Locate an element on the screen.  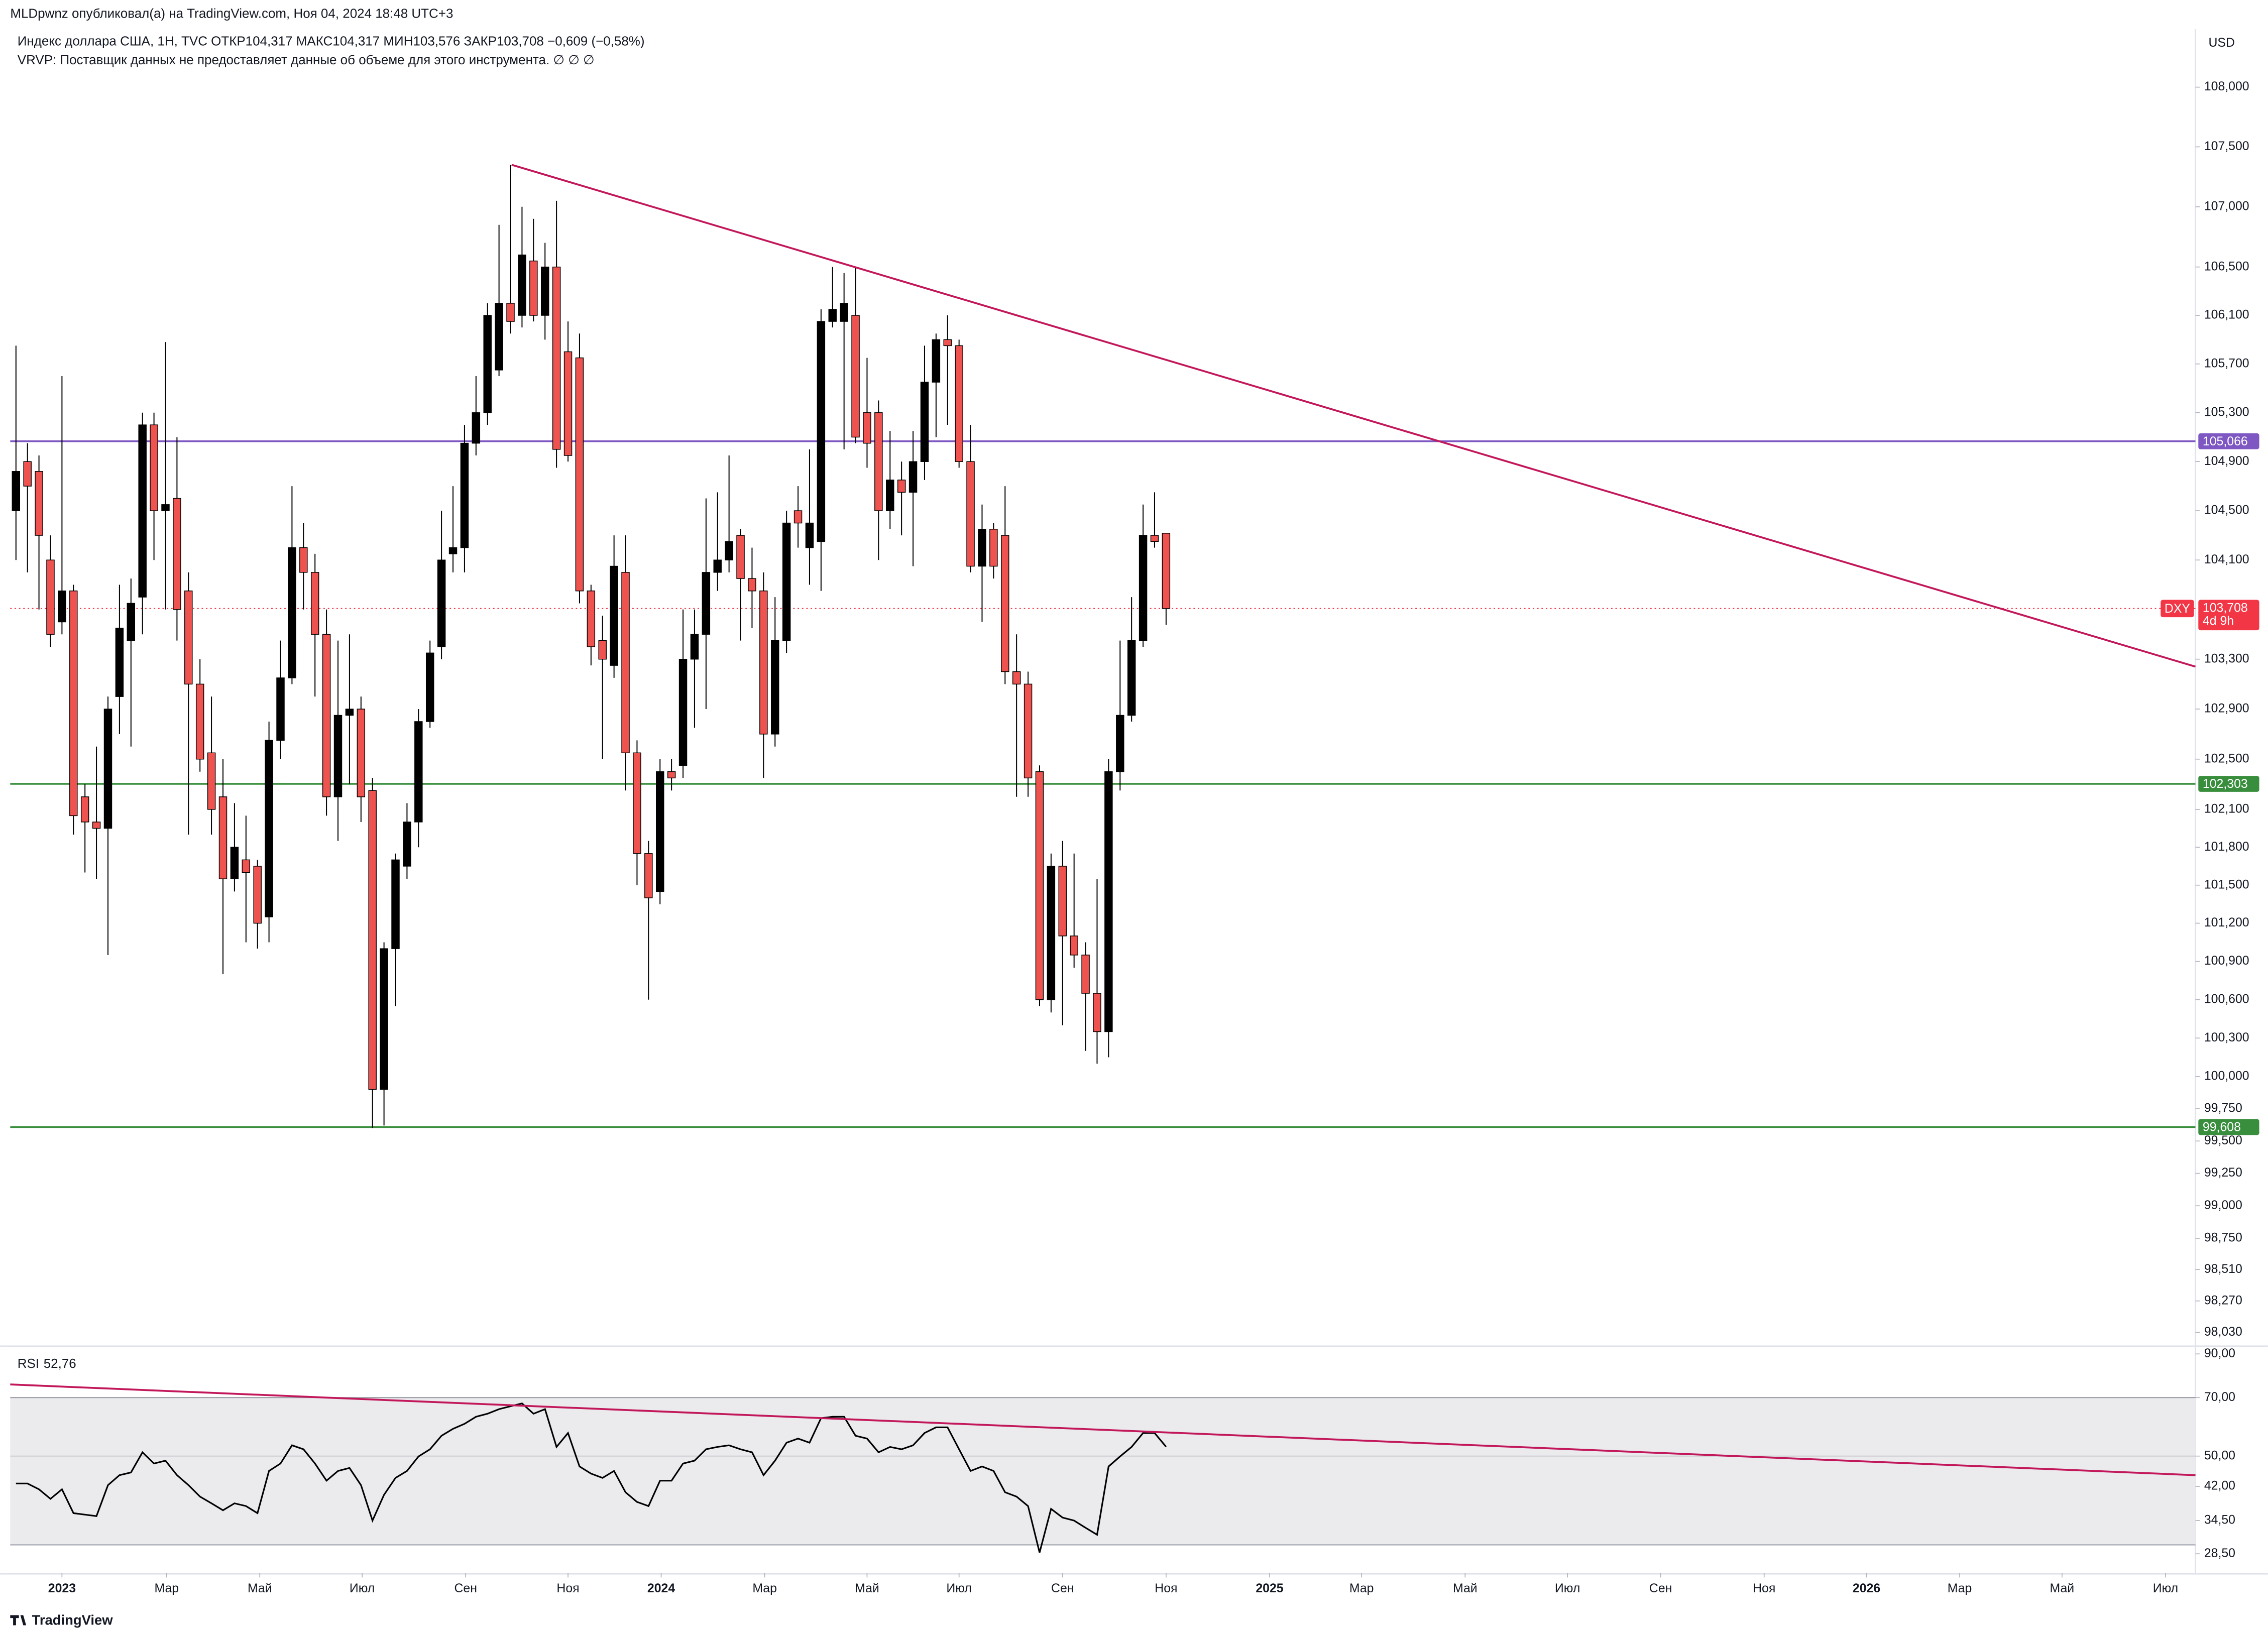
x-tick-label: Ноя is located at coordinates (567, 1588).